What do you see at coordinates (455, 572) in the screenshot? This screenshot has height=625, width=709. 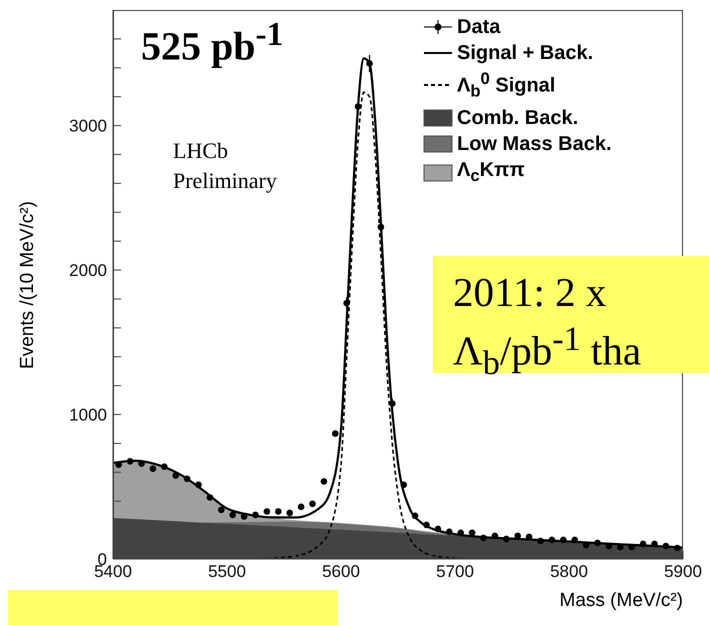 I see `x-tick-label: 5700` at bounding box center [455, 572].